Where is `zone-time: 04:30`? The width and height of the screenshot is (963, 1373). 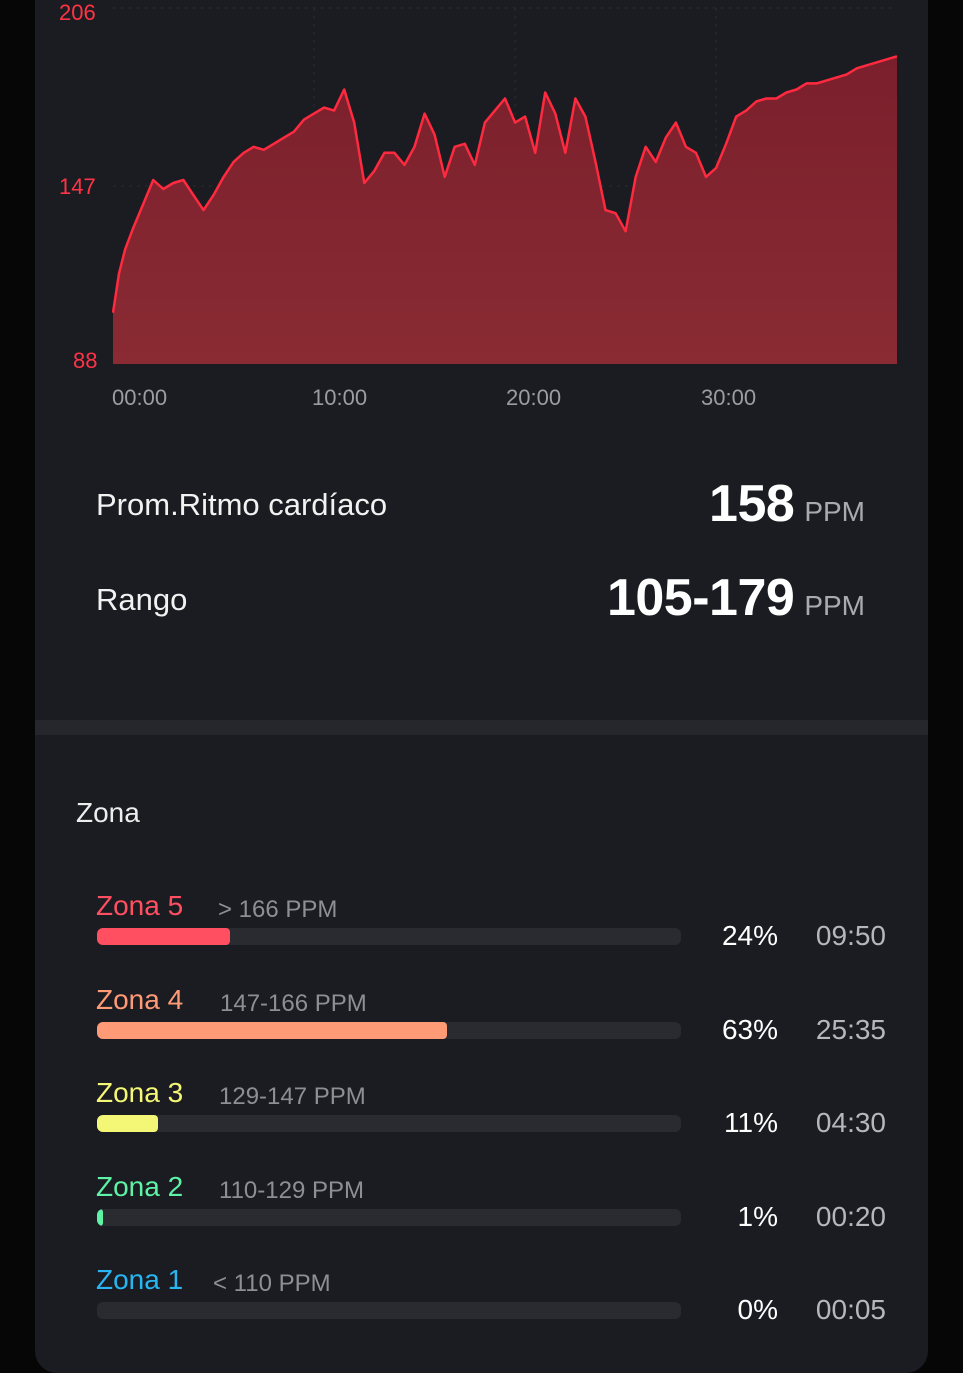 zone-time: 04:30 is located at coordinates (850, 1122).